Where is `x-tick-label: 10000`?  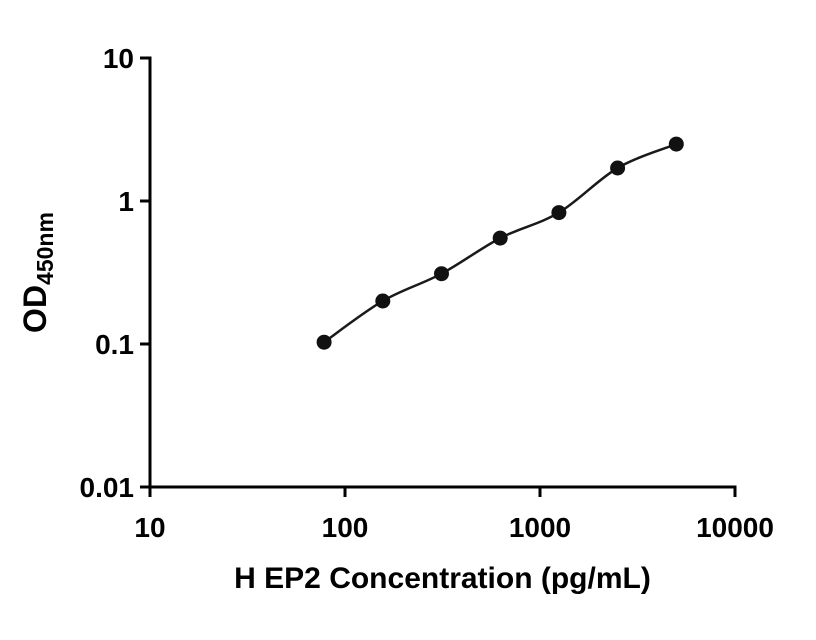
x-tick-label: 10000 is located at coordinates (735, 527).